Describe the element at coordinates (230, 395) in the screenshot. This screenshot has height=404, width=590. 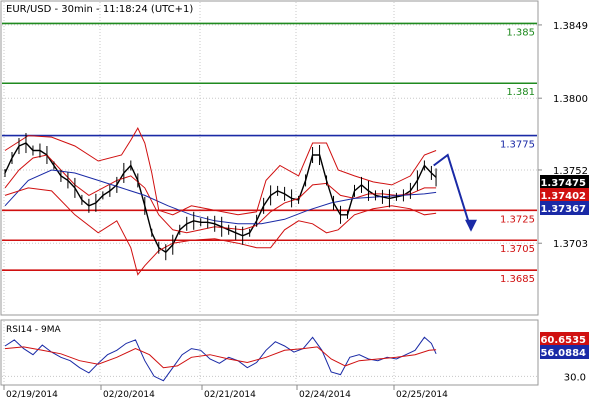
I see `x-tick-label: 02/21/2014` at that location.